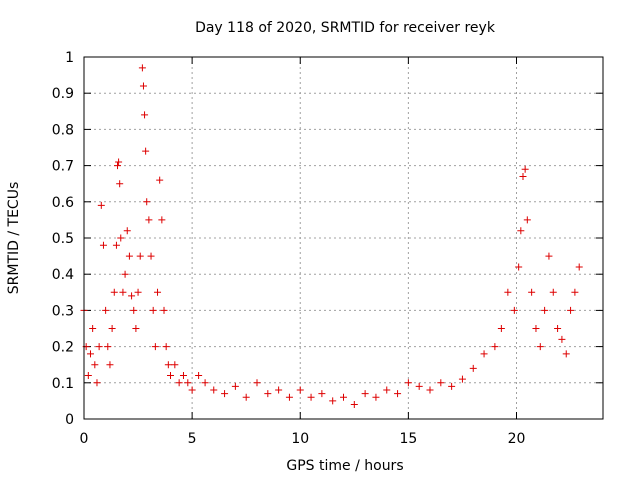 The width and height of the screenshot is (640, 480). I want to click on x-tick-label: 0, so click(84, 439).